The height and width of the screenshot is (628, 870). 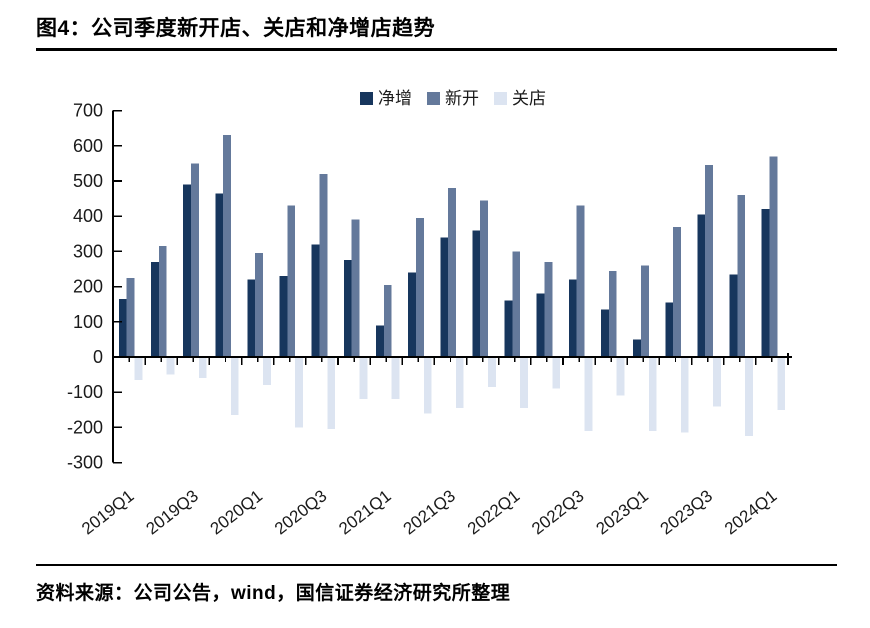 I want to click on y-tick-label: 400, so click(x=88, y=216).